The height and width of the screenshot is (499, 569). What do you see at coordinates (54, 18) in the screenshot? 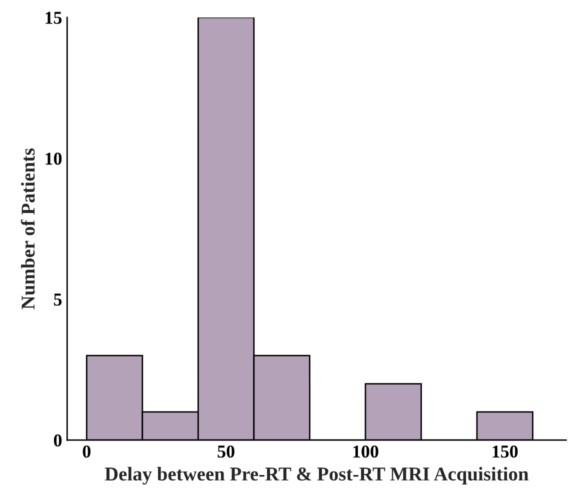
I see `y-tick-label: 15` at bounding box center [54, 18].